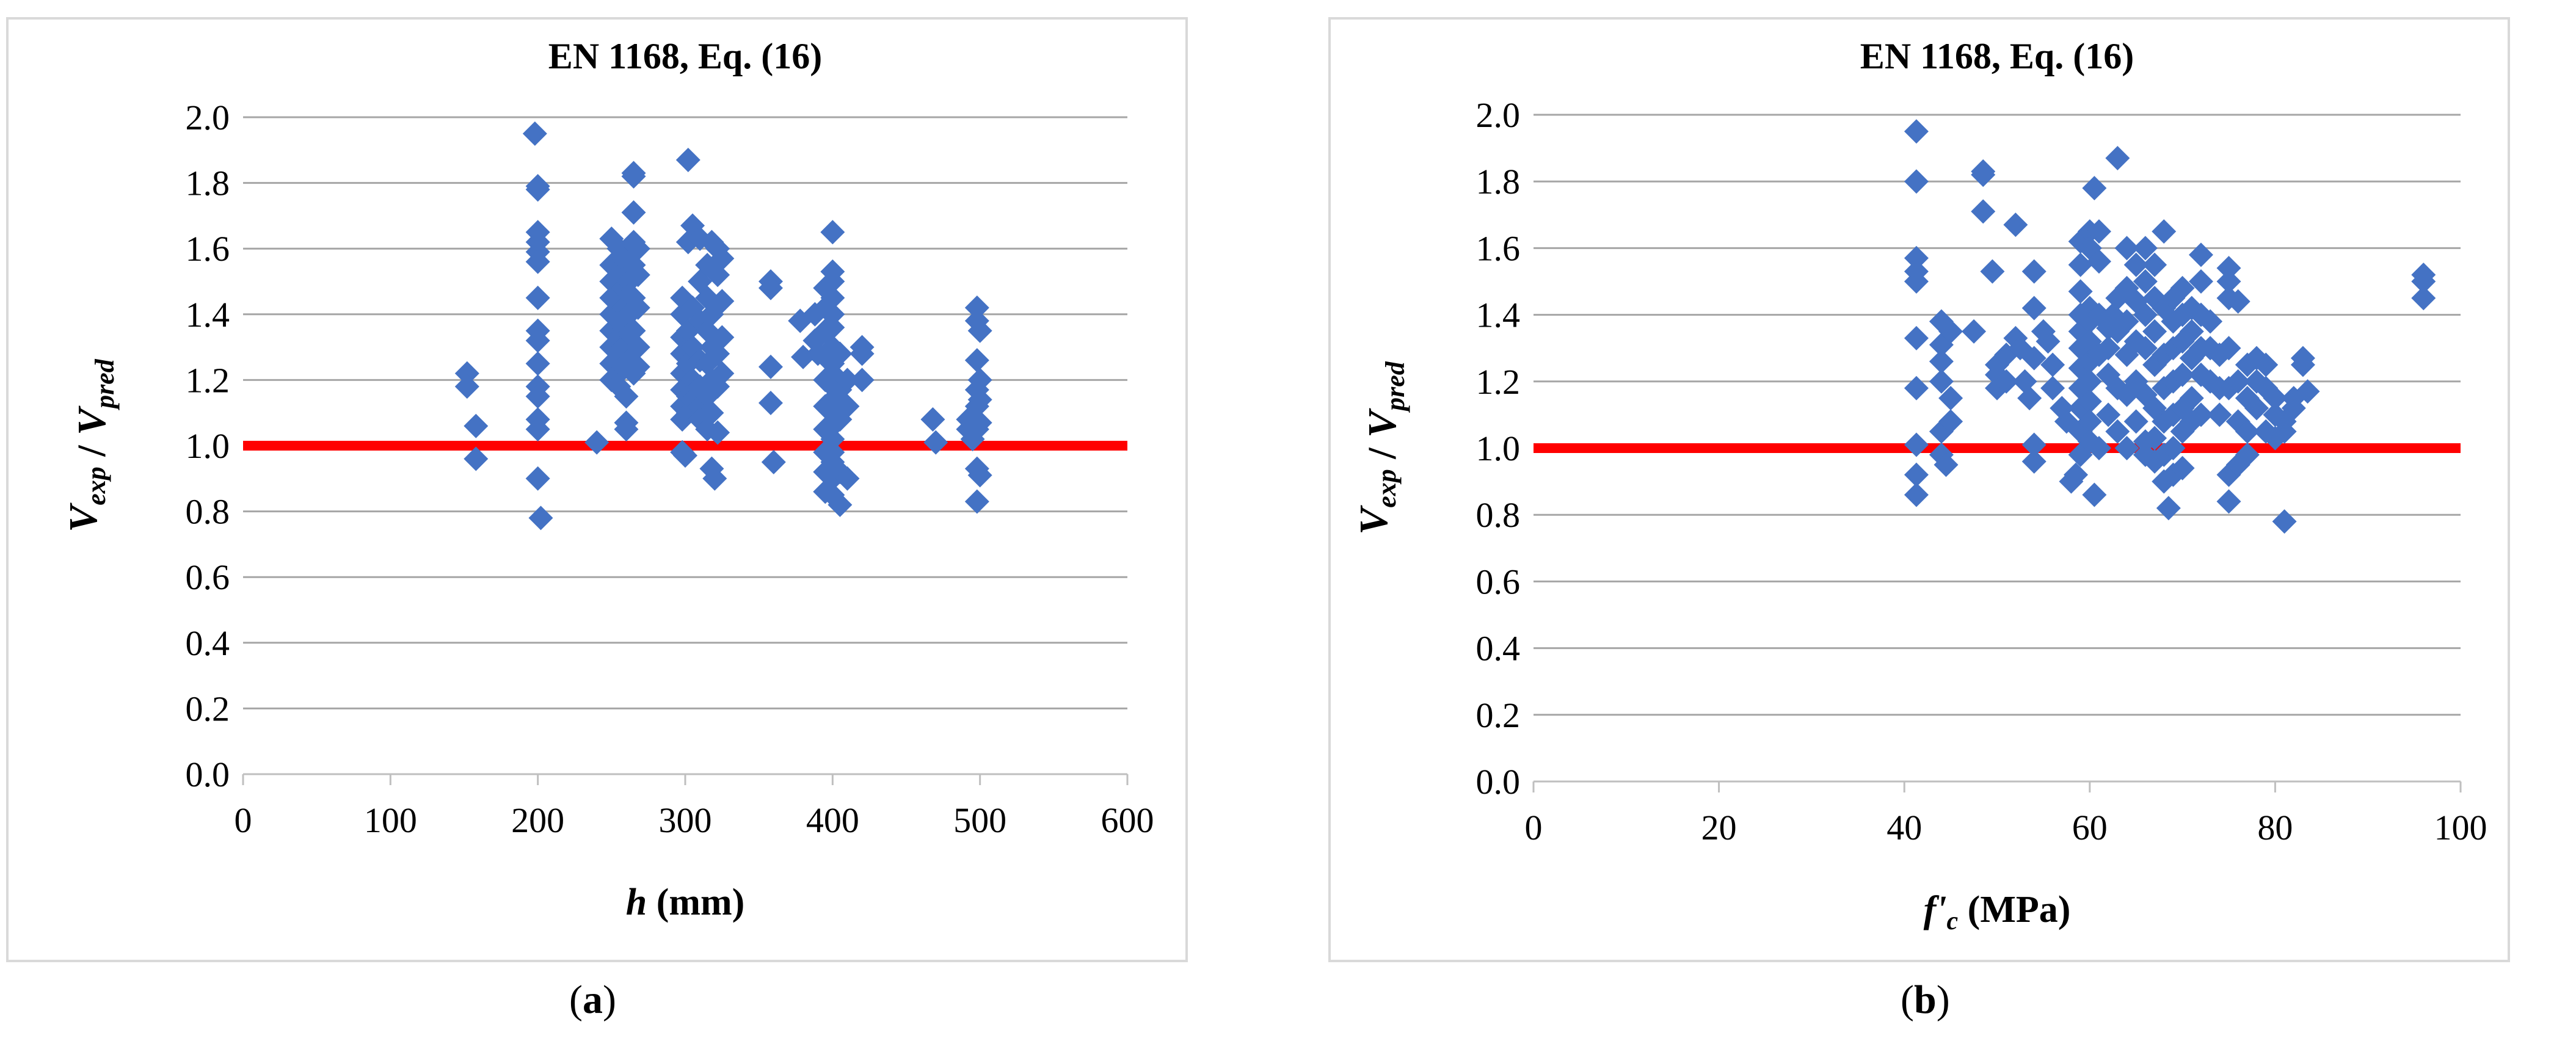 This screenshot has height=1055, width=2576. Describe the element at coordinates (1498, 715) in the screenshot. I see `y-tick-label-b: 0.2` at that location.